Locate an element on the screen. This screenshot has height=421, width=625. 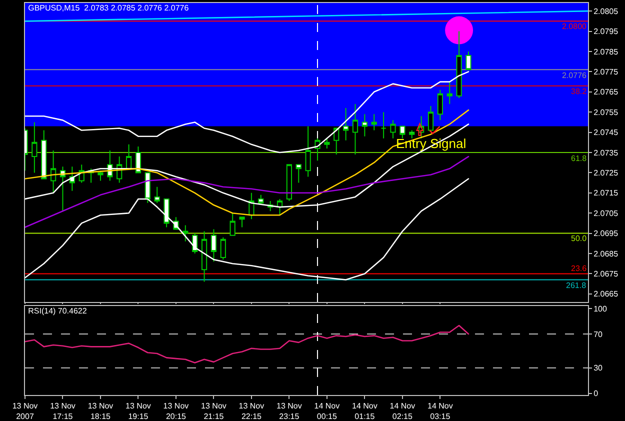
x-tick-label: 13 Nov 23:15 is located at coordinates (289, 411).